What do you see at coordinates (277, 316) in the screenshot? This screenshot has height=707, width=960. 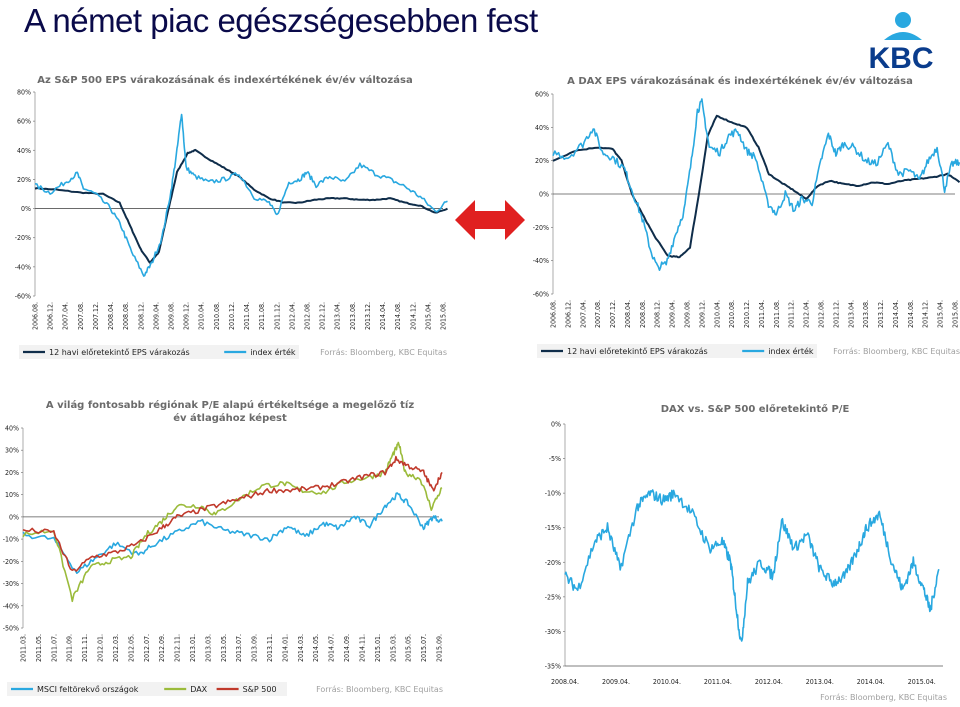 I see `x-tick-label: 2011.12.` at bounding box center [277, 316].